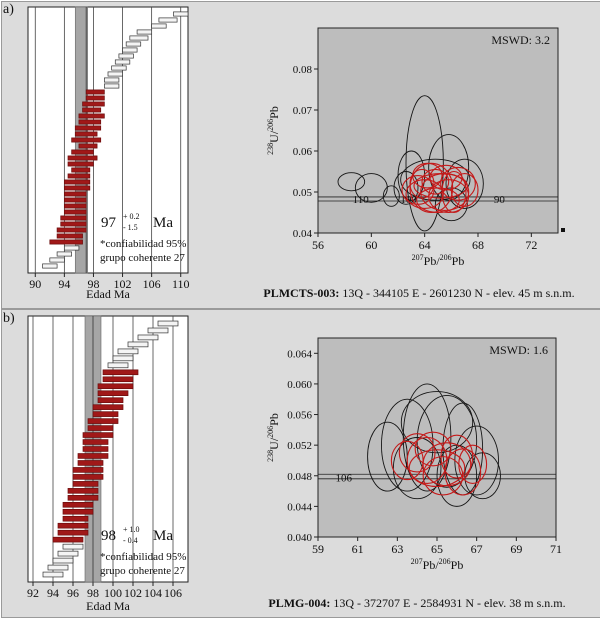 This screenshot has width=600, height=618. I want to click on y-tick-label-4: 0.08, so click(303, 70).